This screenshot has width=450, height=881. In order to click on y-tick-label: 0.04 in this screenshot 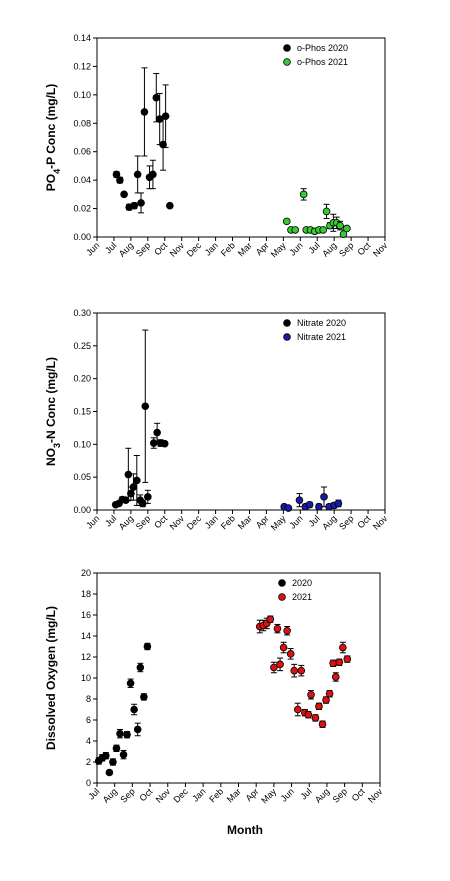, I will do `click(82, 180)`.